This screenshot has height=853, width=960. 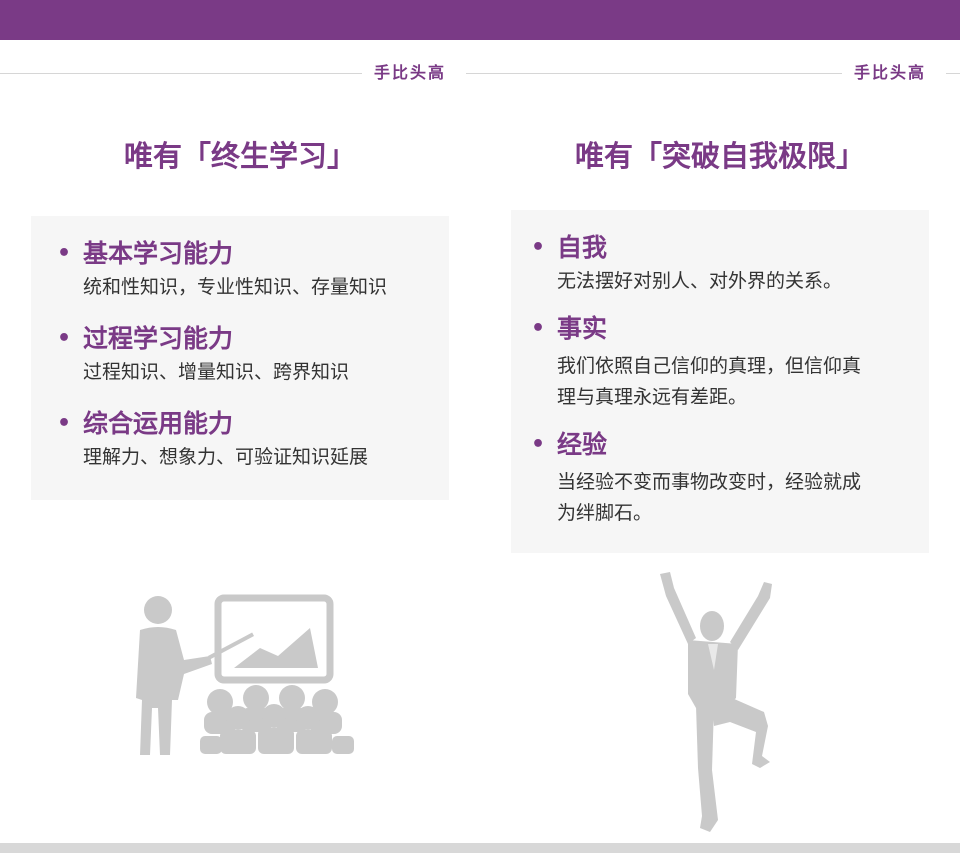 I want to click on brand-label-right: 手比头高, so click(x=890, y=72).